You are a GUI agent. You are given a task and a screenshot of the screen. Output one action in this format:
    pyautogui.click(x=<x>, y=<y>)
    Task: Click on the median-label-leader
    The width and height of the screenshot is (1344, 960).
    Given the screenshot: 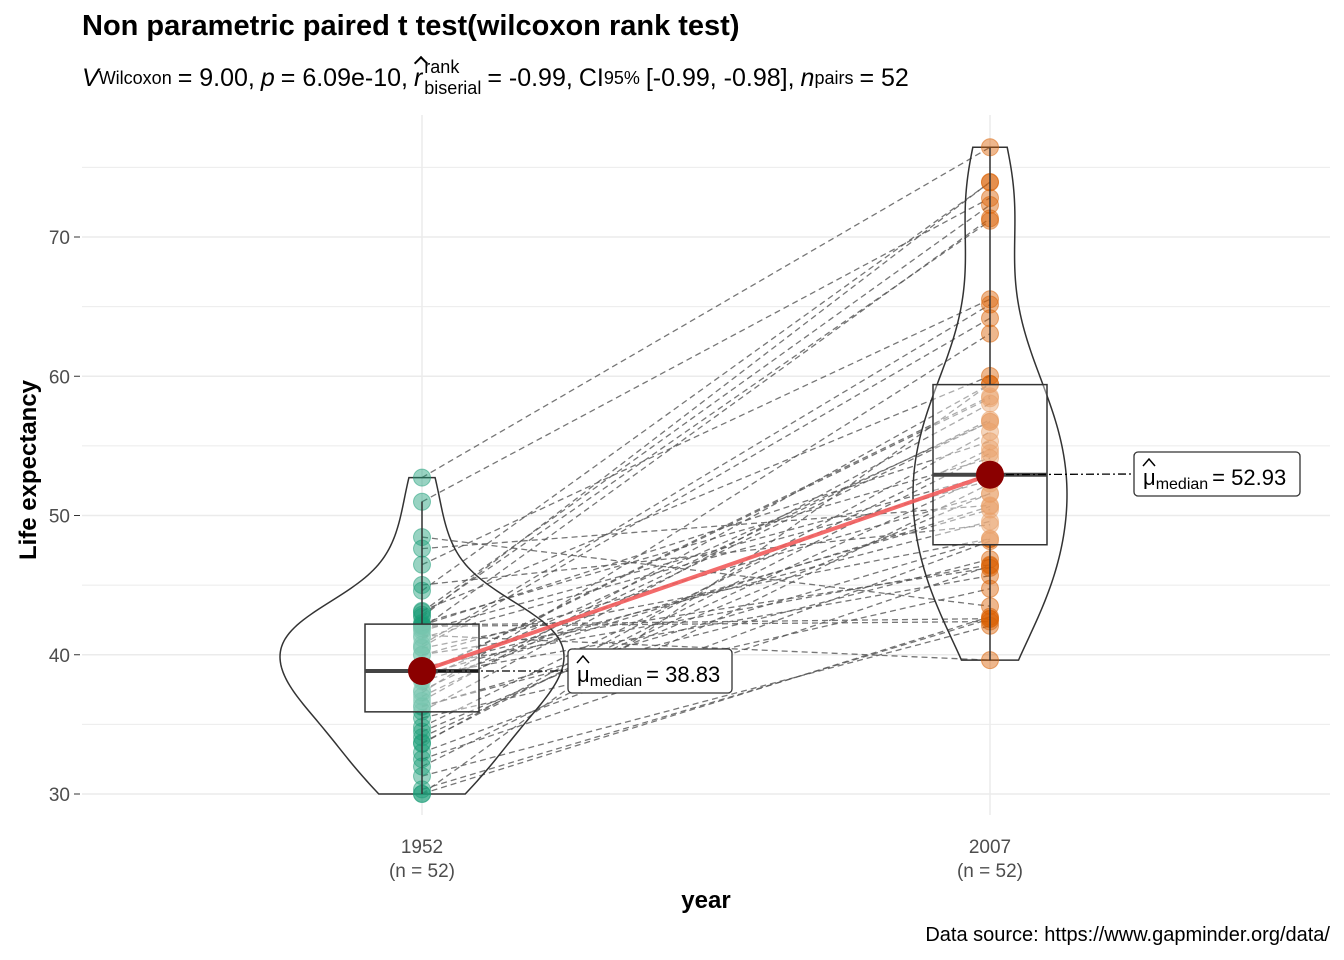 What is the action you would take?
    pyautogui.click(x=1062, y=474)
    